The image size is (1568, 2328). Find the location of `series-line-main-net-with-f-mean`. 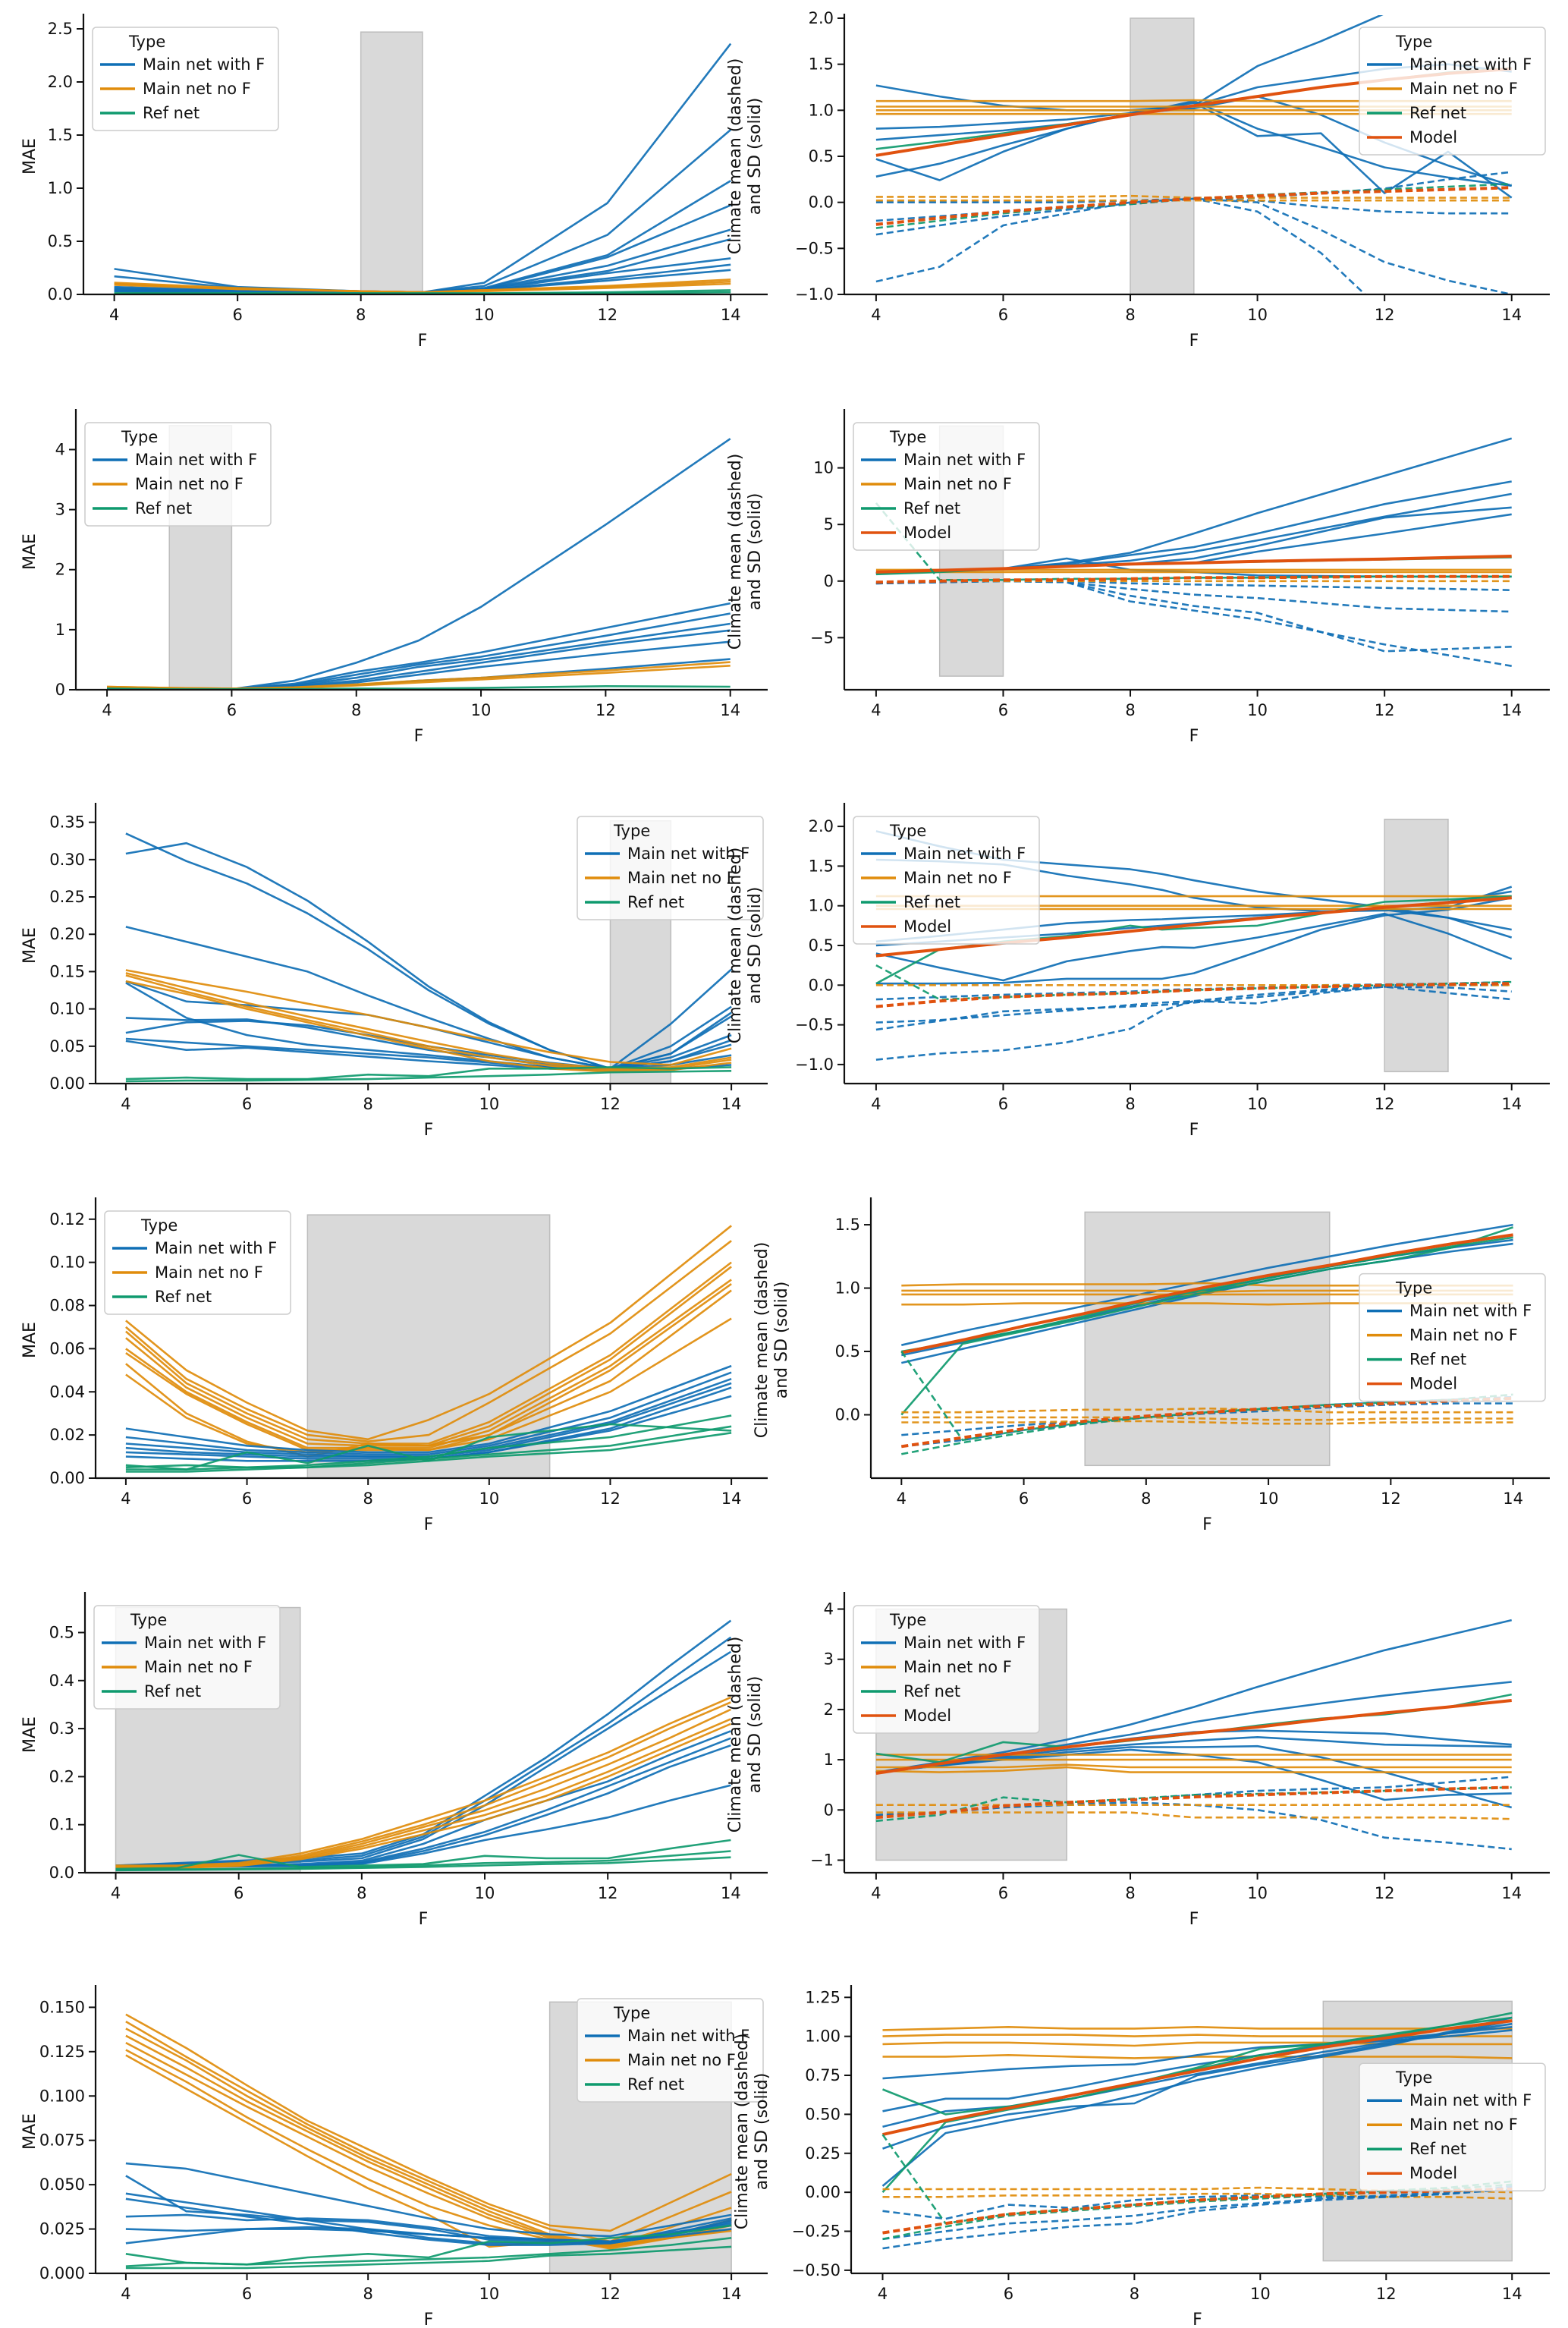

series-line-main-net-with-f-mean is located at coordinates (1194, 1004).